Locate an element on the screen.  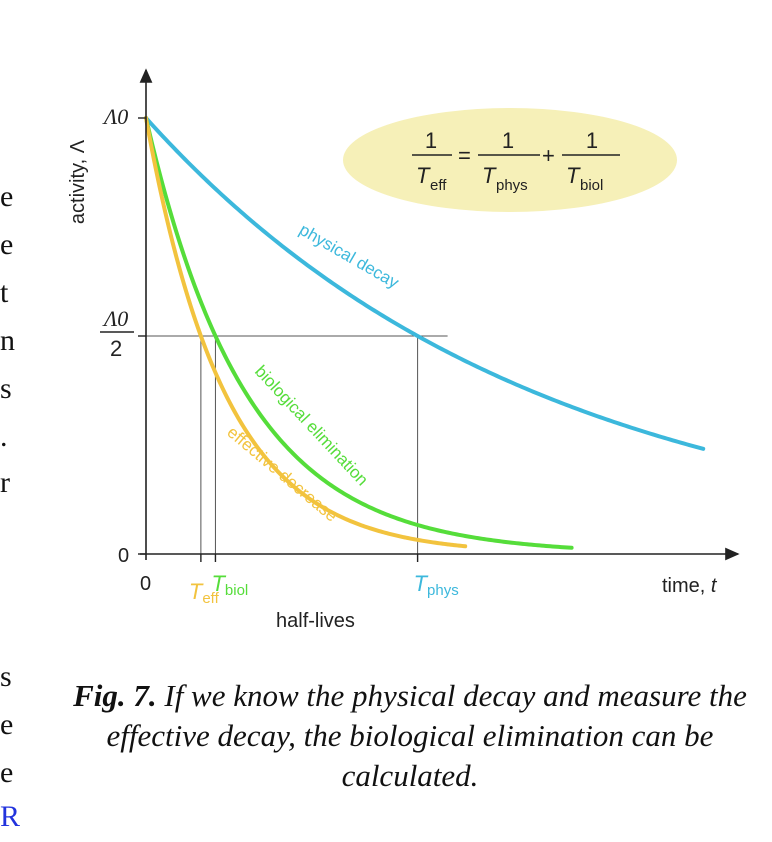
left-column-text-fragments: e e t n s . r s e e R is located at coordinates (20, 421).